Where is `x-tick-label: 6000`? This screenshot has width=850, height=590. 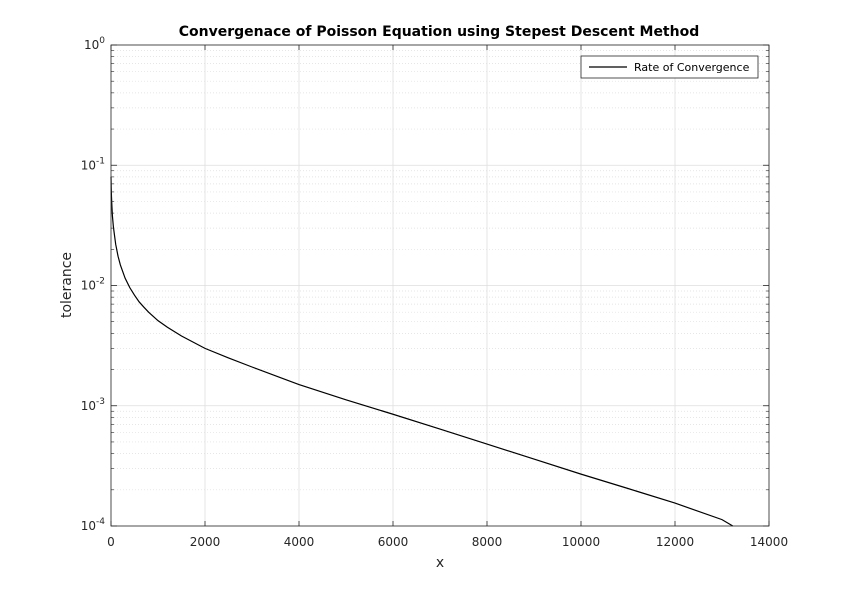
x-tick-label: 6000 is located at coordinates (393, 542).